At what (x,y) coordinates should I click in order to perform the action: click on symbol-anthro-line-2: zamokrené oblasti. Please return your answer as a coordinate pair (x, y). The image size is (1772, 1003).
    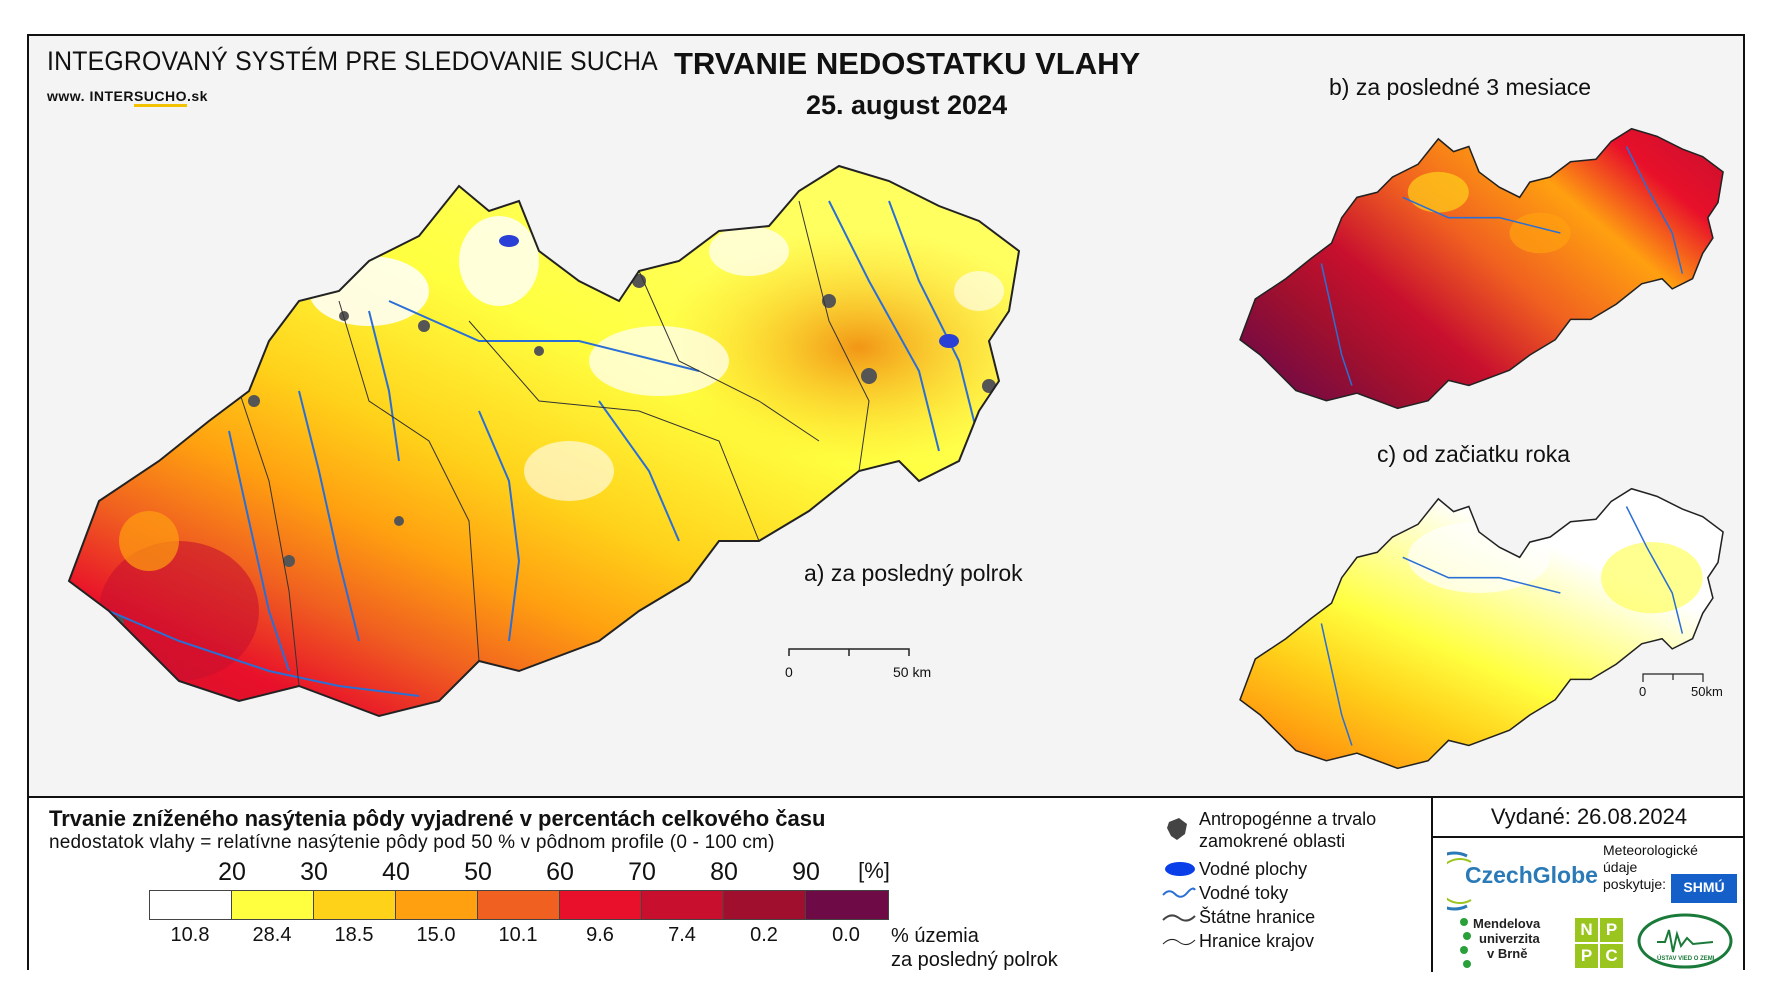
    Looking at the image, I should click on (1272, 841).